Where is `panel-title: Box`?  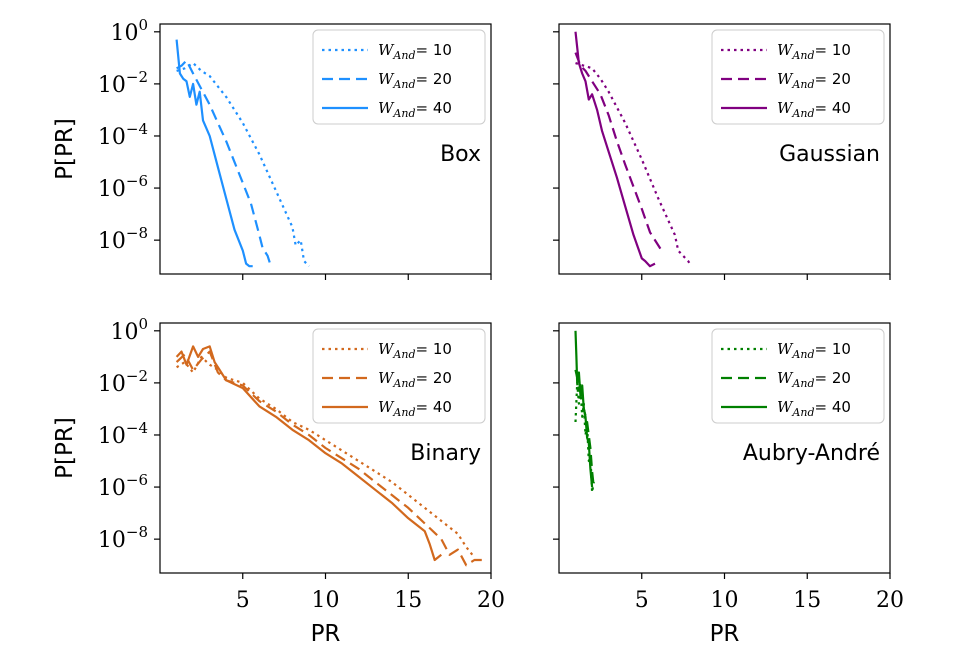
panel-title: Box is located at coordinates (460, 154).